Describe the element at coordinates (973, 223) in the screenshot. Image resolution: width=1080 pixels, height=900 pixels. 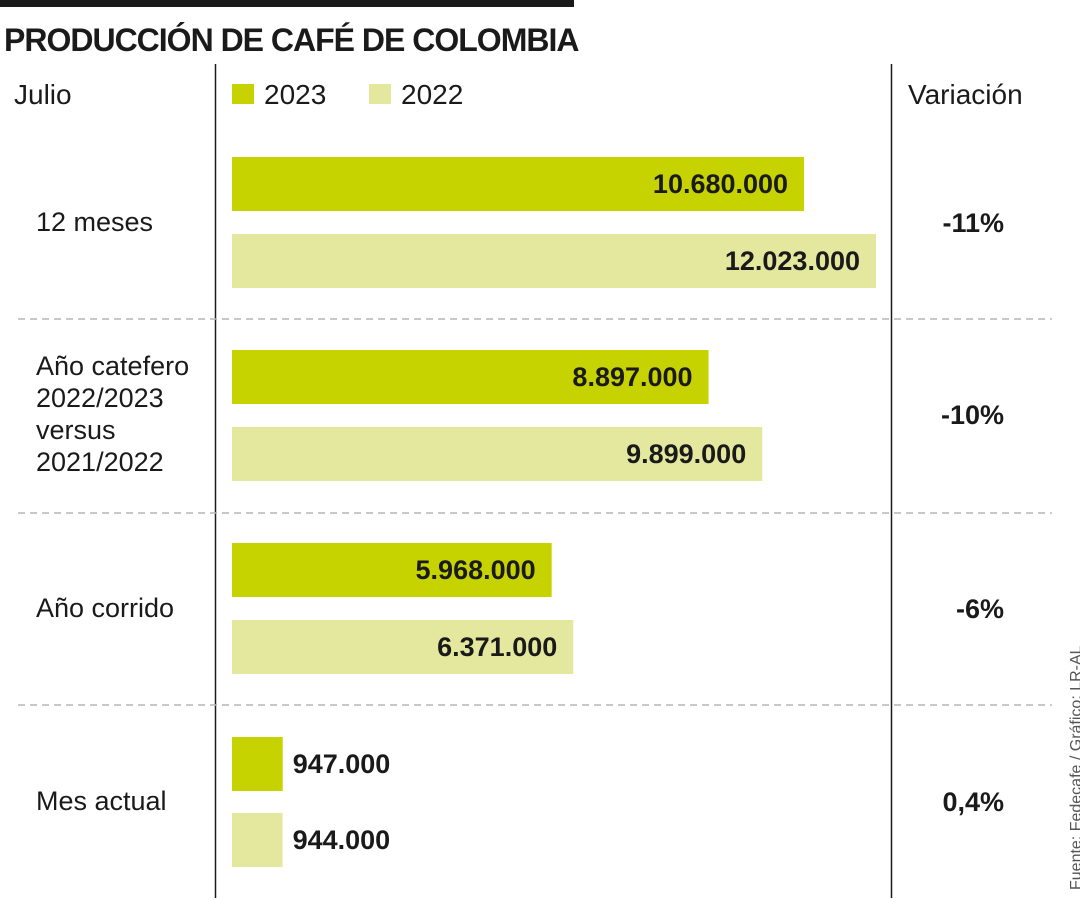
I see `variation-value: -11%` at that location.